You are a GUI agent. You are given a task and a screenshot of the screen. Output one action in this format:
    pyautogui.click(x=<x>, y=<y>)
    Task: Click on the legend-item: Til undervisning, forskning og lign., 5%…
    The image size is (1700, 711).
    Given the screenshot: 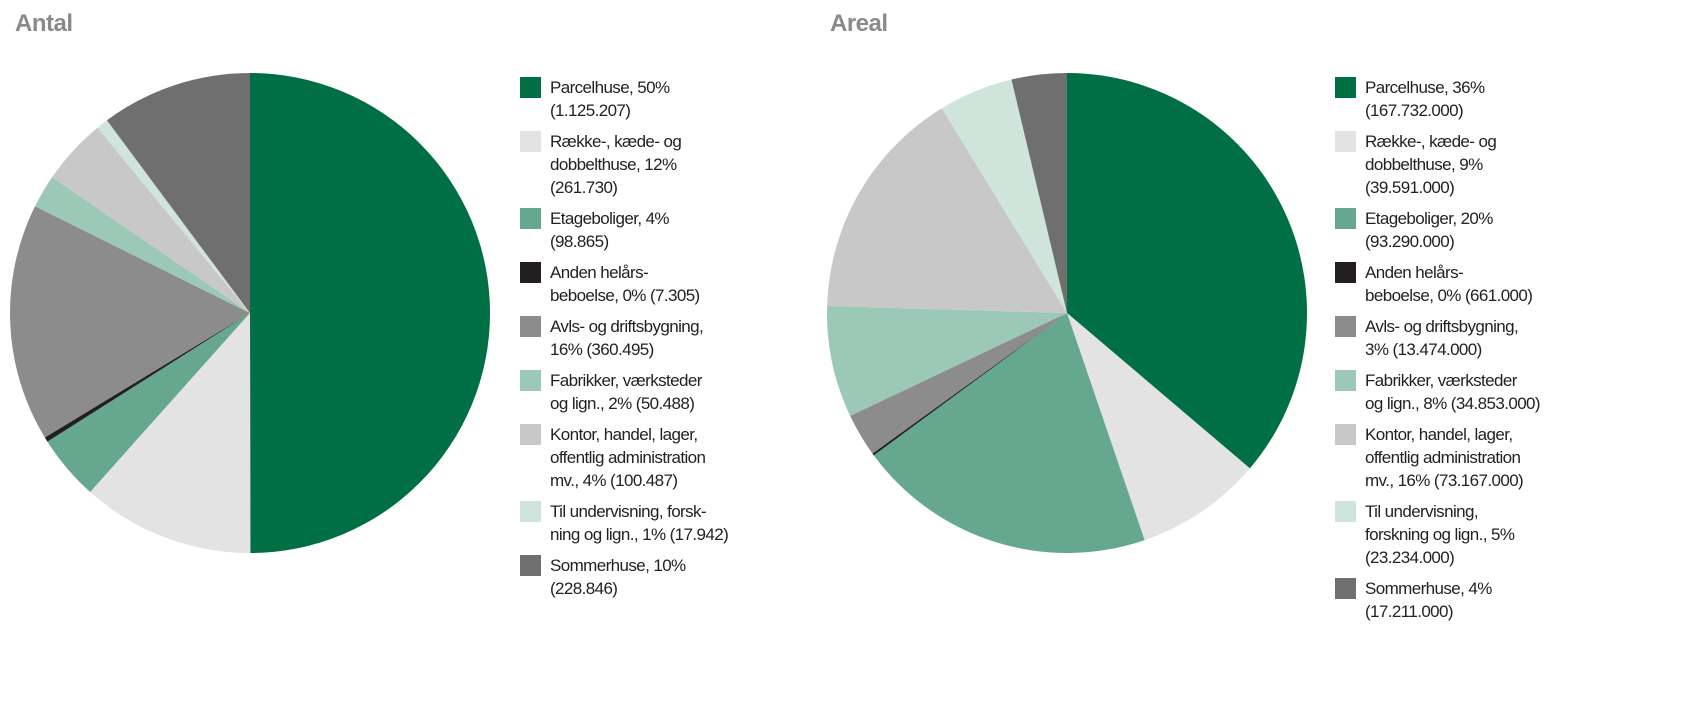 What is the action you would take?
    pyautogui.click(x=1505, y=534)
    